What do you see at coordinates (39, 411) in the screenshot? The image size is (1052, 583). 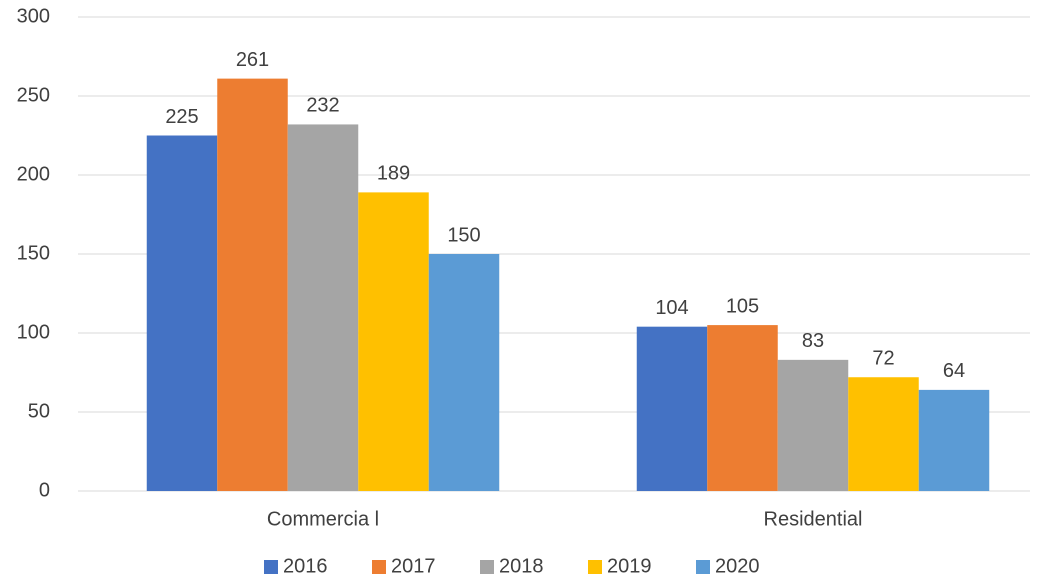 I see `y-tick-label: 50` at bounding box center [39, 411].